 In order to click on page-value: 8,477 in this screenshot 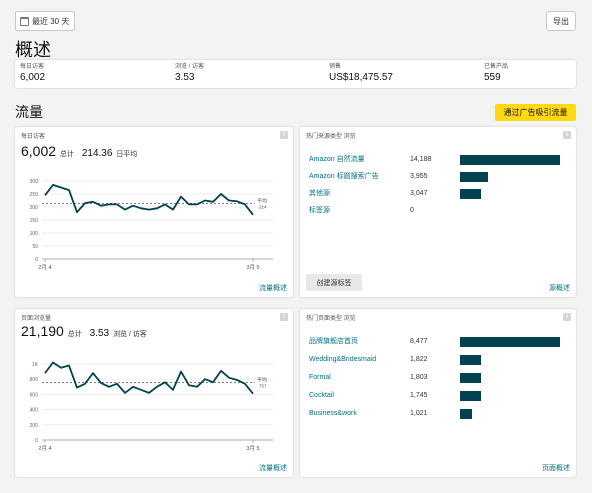, I will do `click(419, 341)`.